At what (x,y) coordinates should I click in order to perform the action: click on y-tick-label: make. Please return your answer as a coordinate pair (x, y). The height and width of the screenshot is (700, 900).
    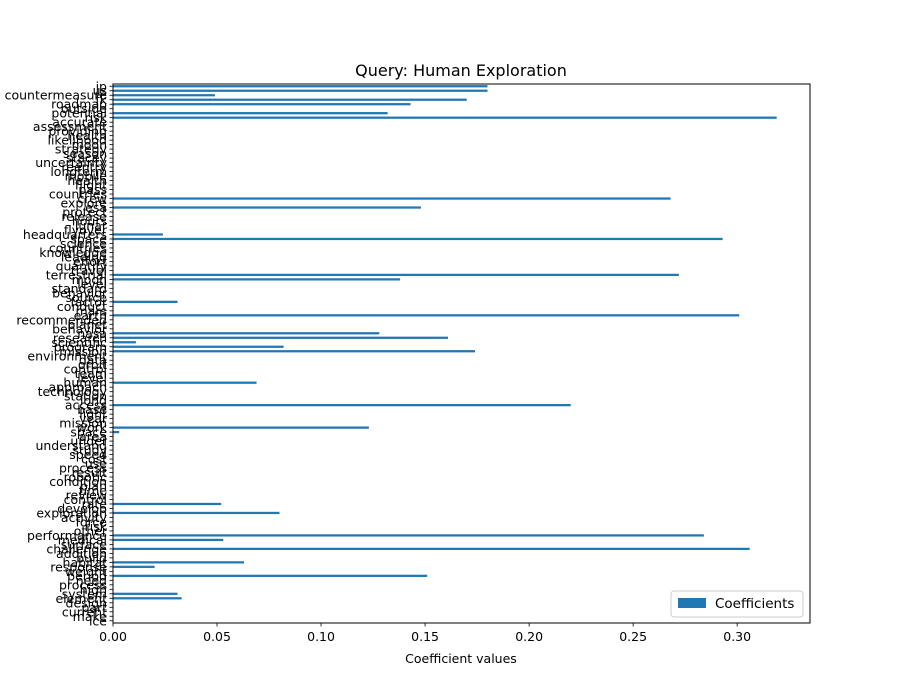
    Looking at the image, I should click on (90, 616).